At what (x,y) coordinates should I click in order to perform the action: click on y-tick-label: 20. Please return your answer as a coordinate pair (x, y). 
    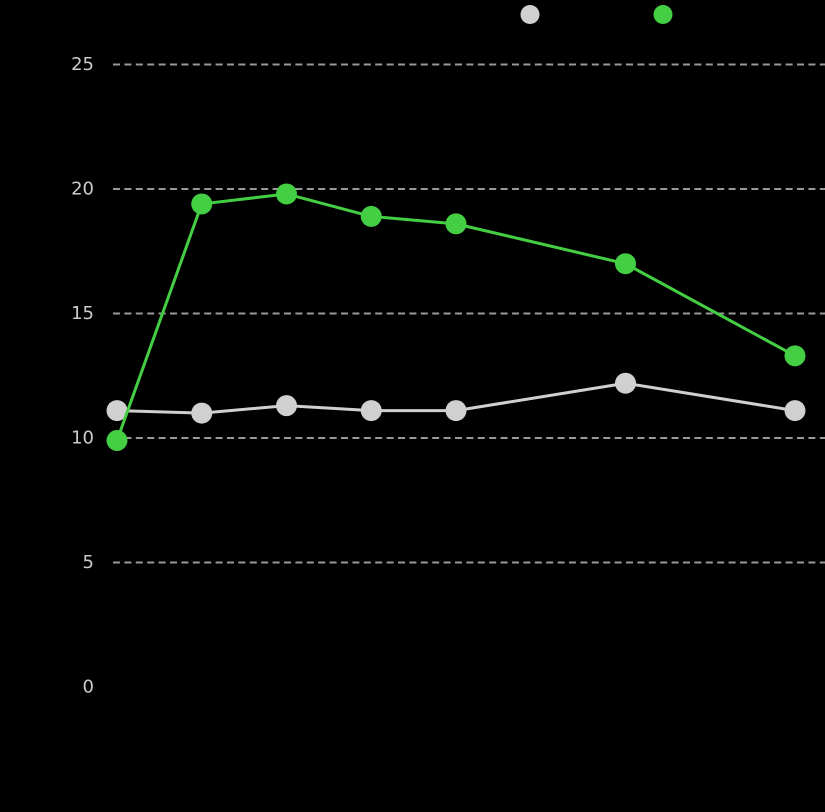
    Looking at the image, I should click on (82, 189).